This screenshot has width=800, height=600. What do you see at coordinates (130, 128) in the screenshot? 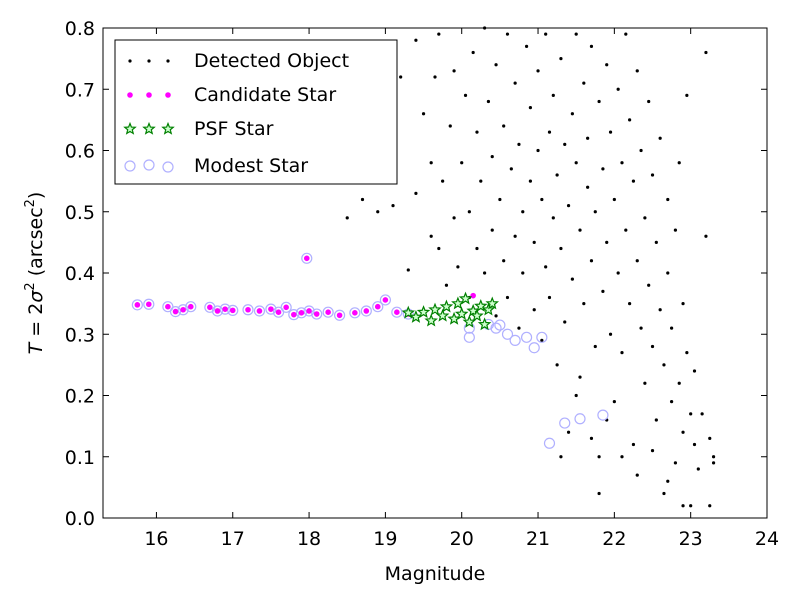
I see `legend-star` at bounding box center [130, 128].